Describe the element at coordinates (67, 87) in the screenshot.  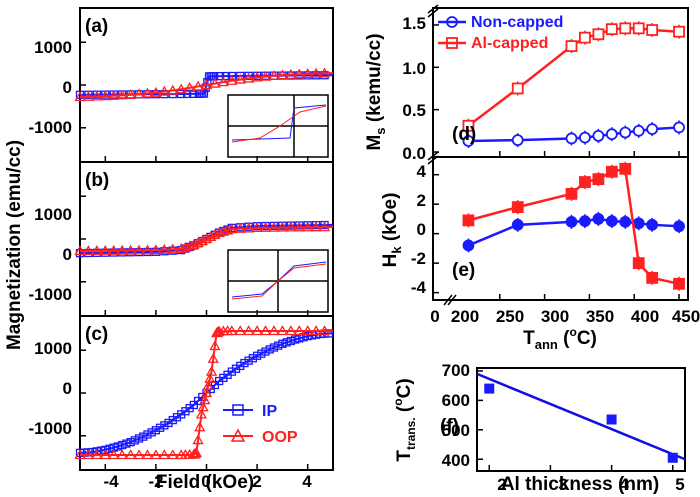
I see `ytick-a-0: 0` at that location.